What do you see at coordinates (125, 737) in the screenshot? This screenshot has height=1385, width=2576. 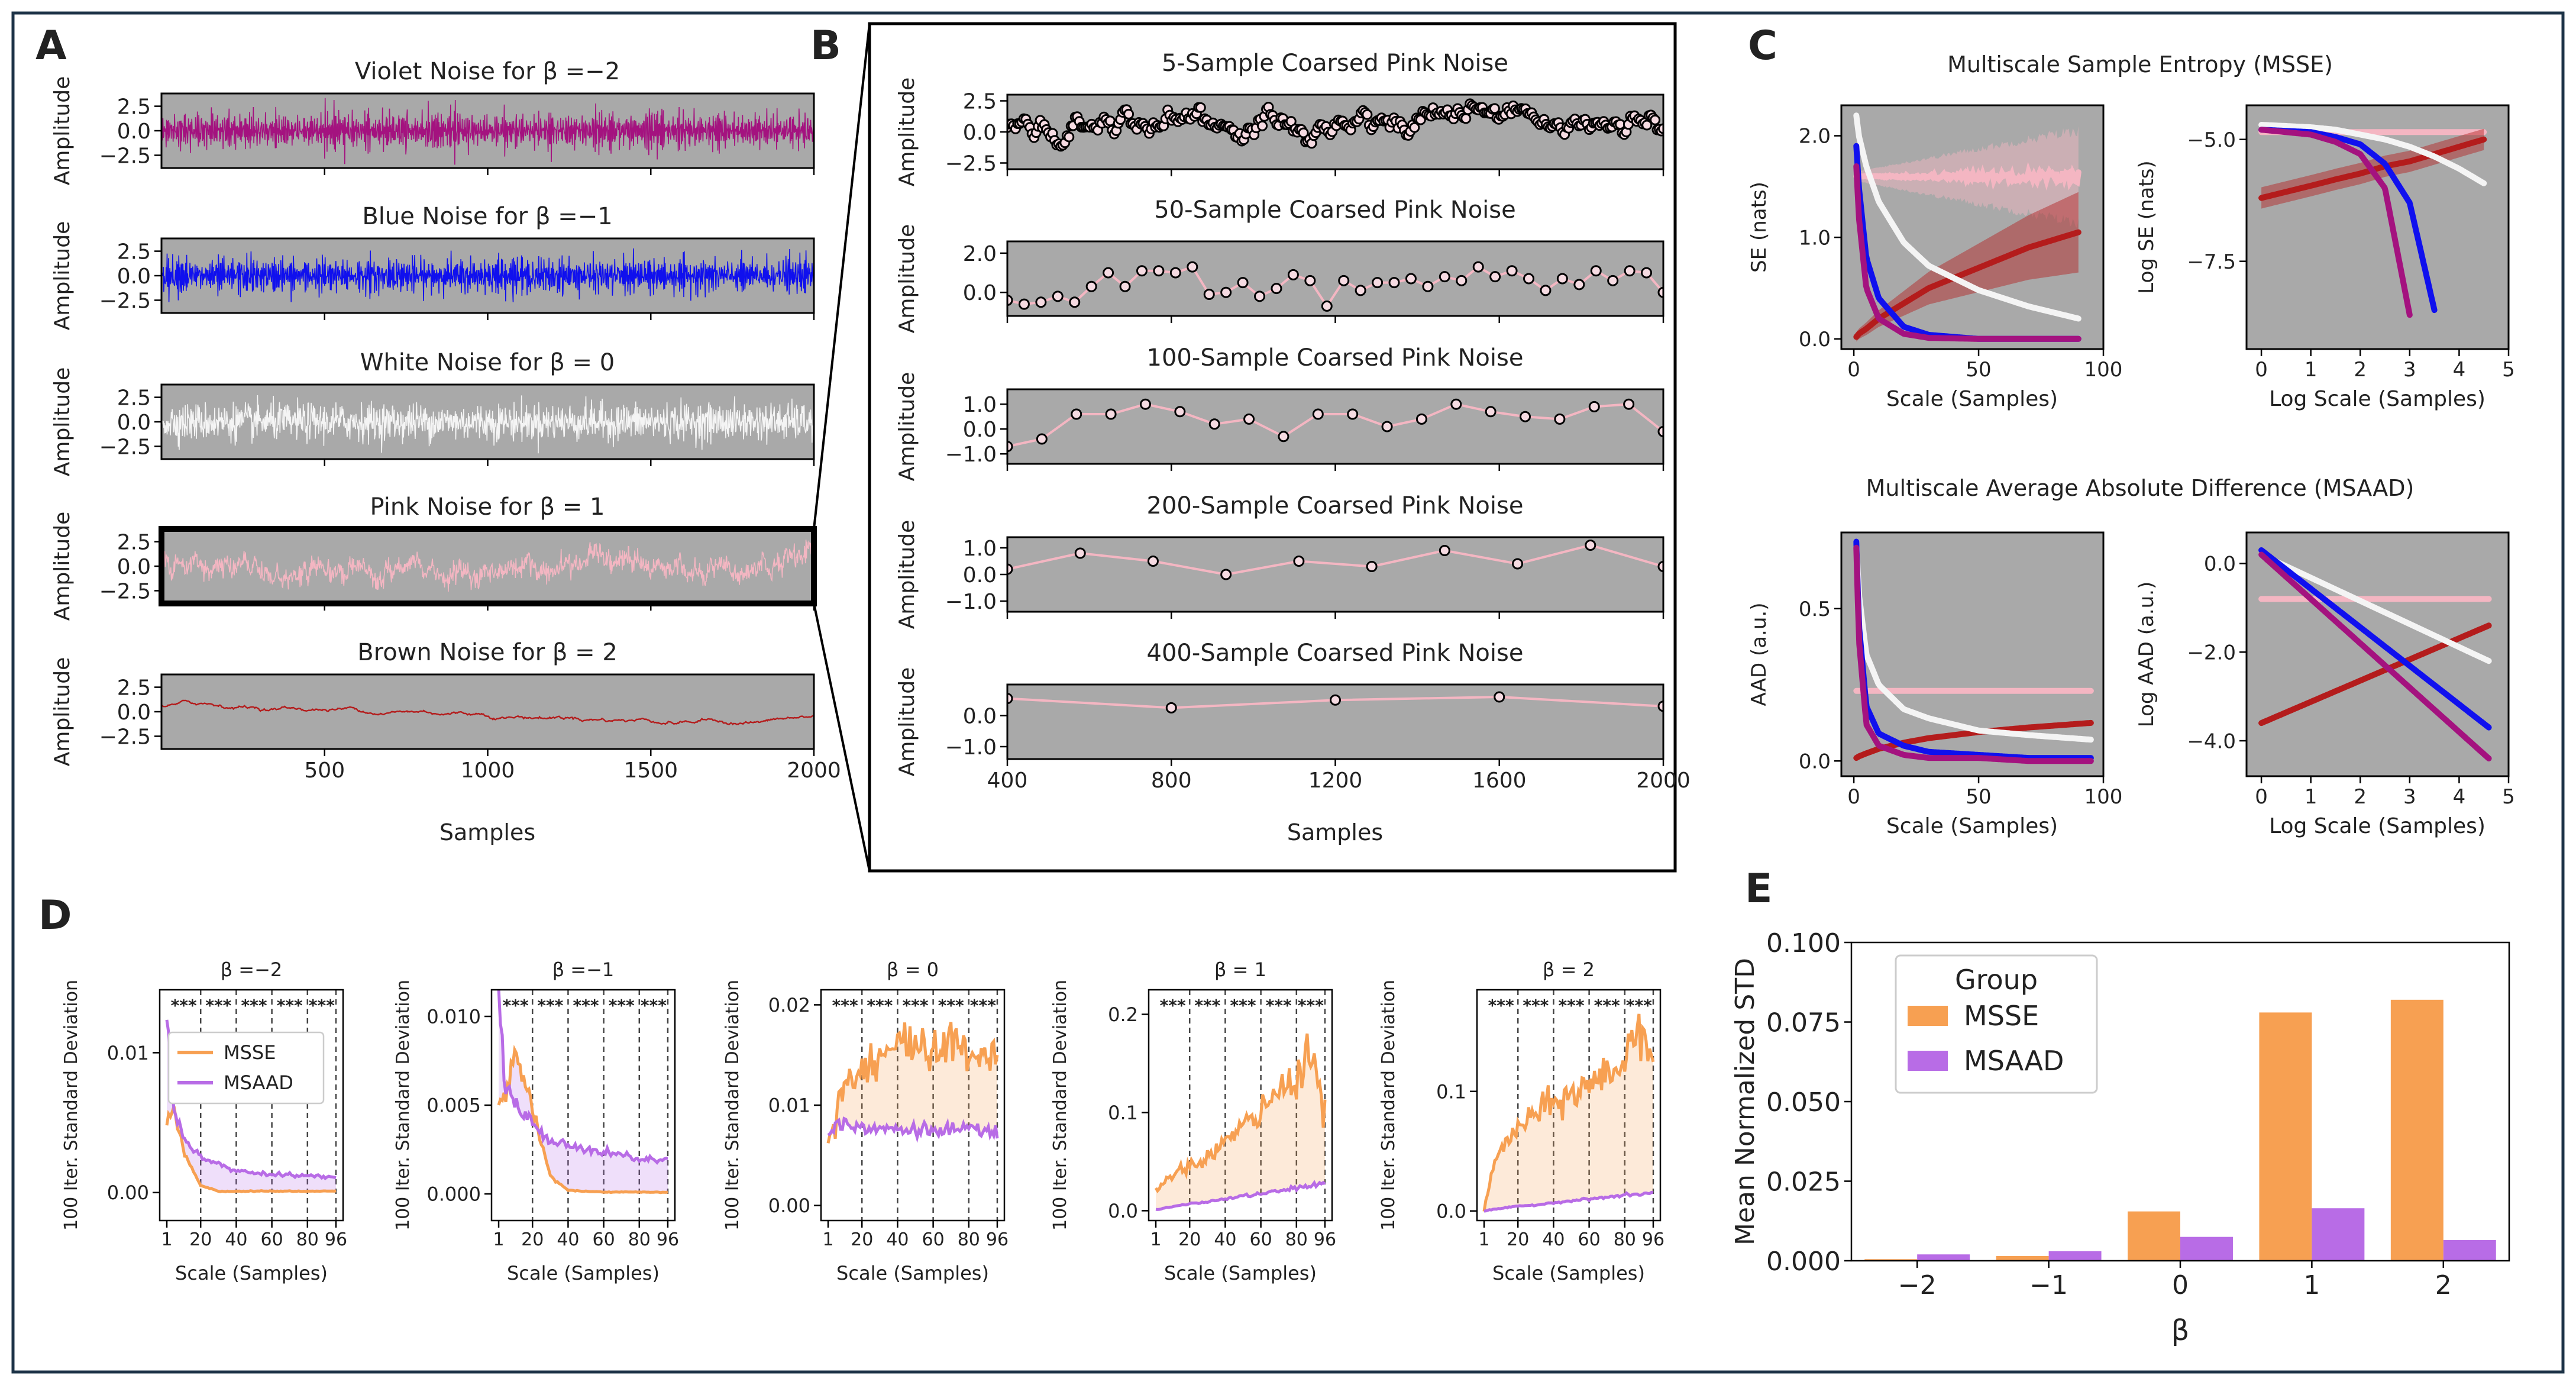 I see `y-tick-label: −2.5` at bounding box center [125, 737].